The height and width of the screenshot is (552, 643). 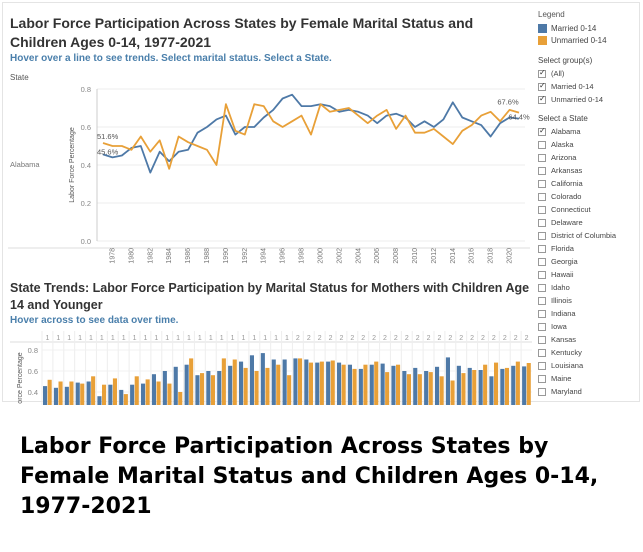 What do you see at coordinates (590, 235) in the screenshot?
I see `state-filter-option: District of Columbia` at bounding box center [590, 235].